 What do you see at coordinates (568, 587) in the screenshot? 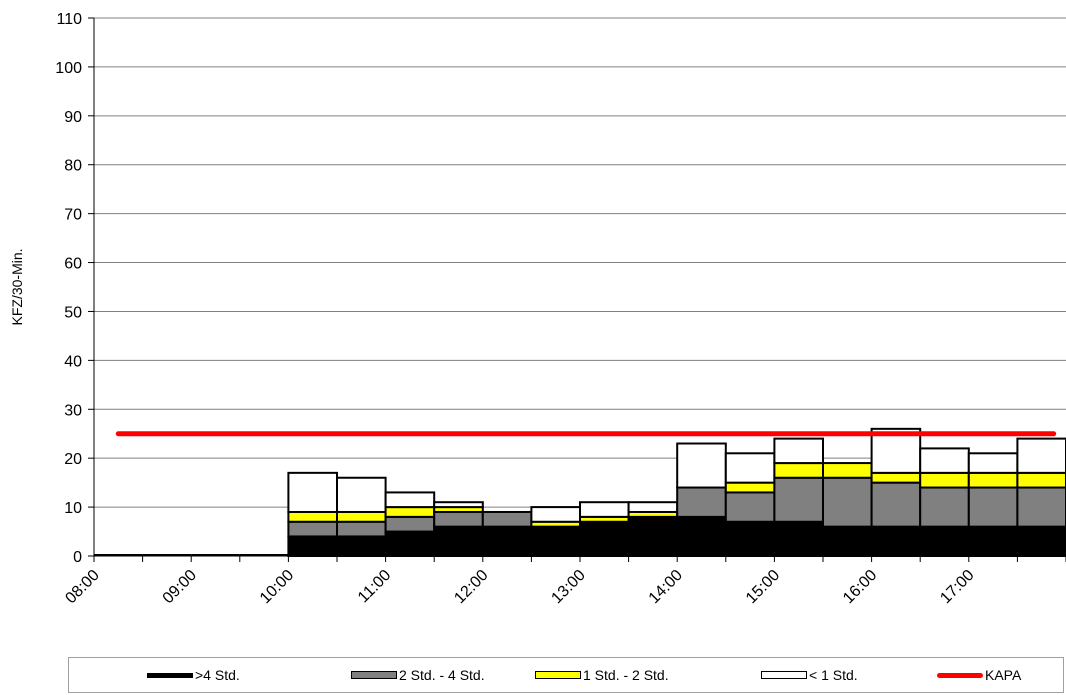
I see `x-tick-label: 13:00` at bounding box center [568, 587].